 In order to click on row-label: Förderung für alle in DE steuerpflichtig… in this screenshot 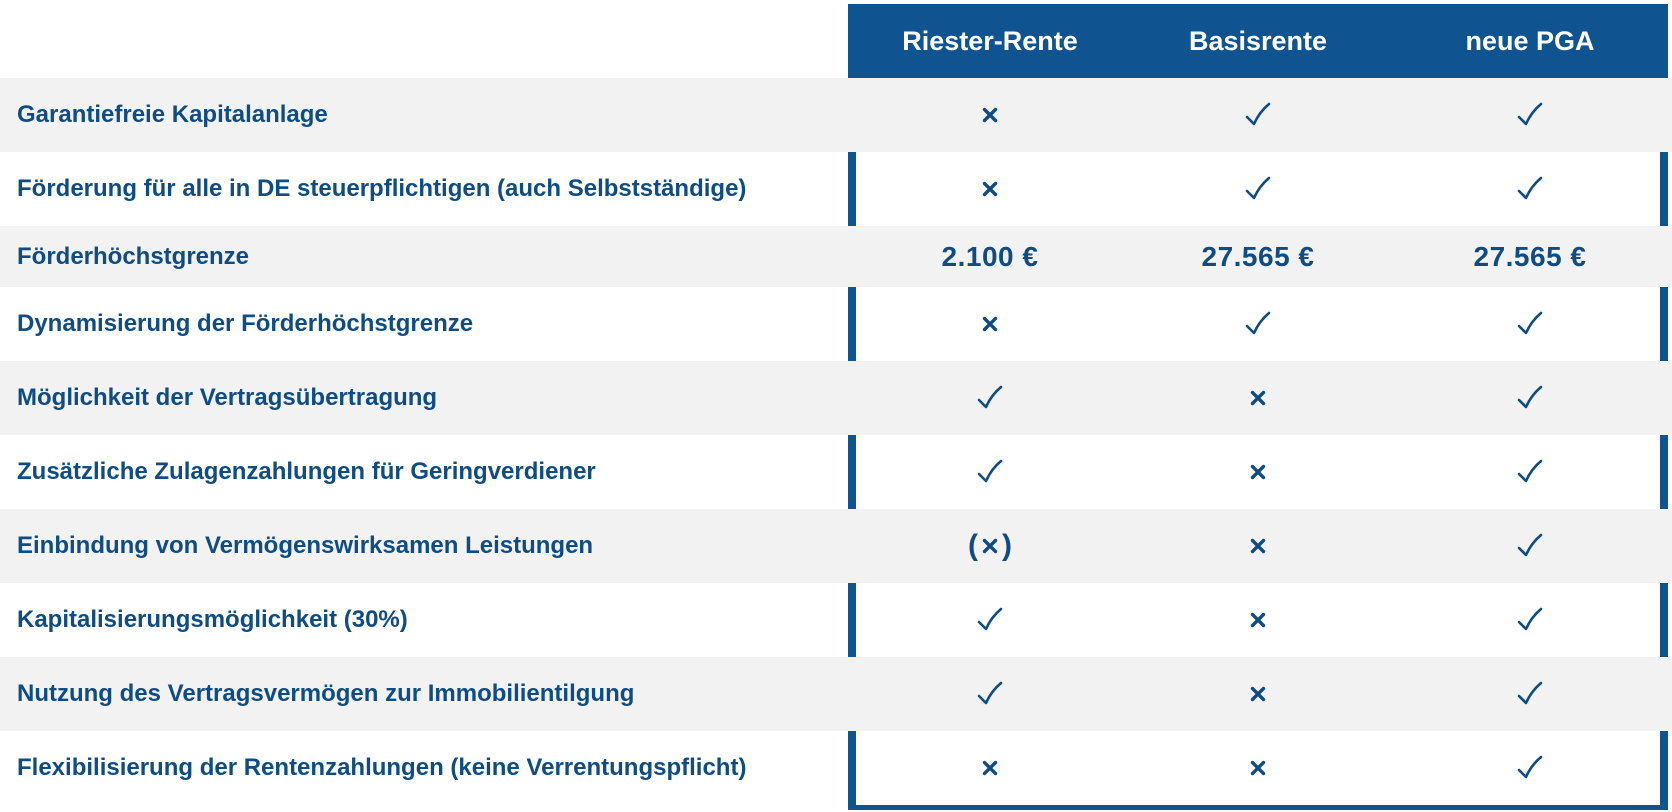, I will do `click(382, 188)`.